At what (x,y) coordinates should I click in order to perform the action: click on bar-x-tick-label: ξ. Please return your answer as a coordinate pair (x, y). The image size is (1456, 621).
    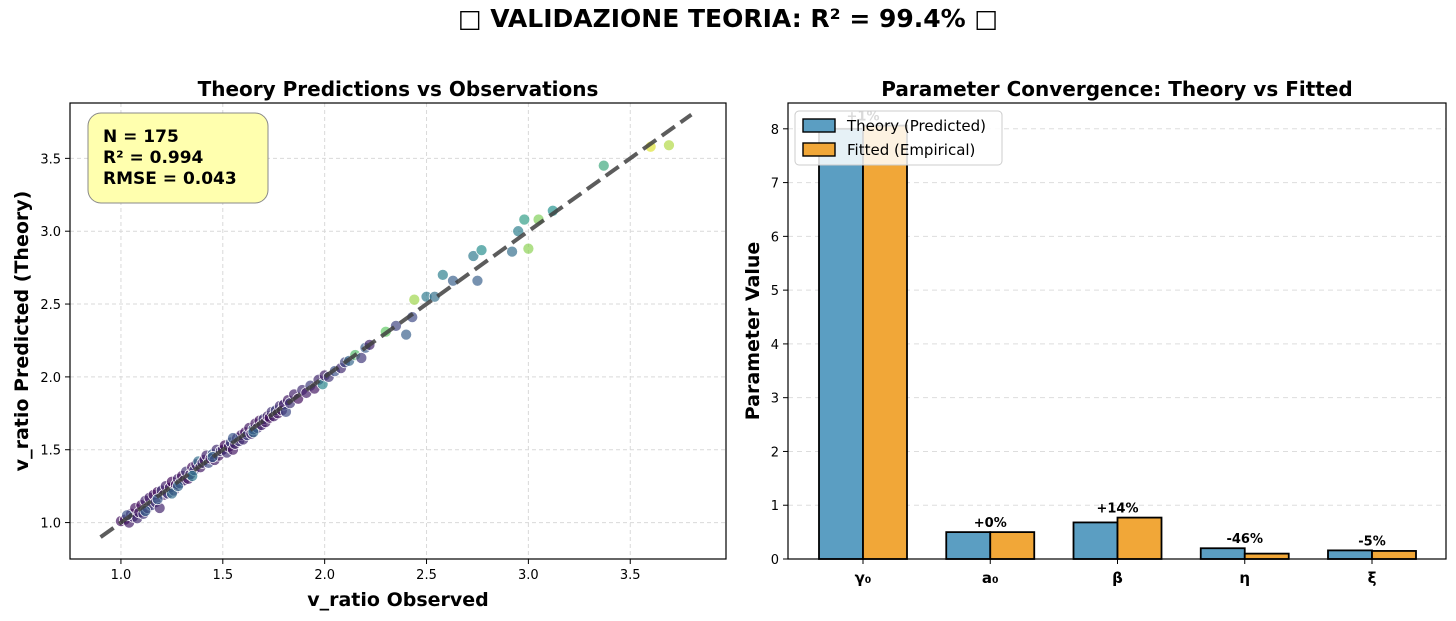
    Looking at the image, I should click on (1372, 578).